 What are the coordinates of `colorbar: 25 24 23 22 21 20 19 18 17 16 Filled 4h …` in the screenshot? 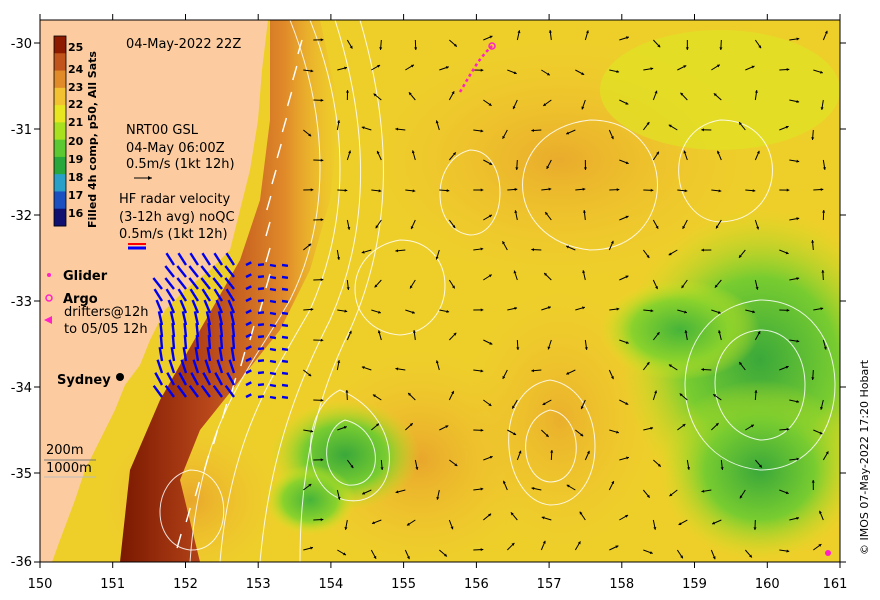 It's located at (76, 131).